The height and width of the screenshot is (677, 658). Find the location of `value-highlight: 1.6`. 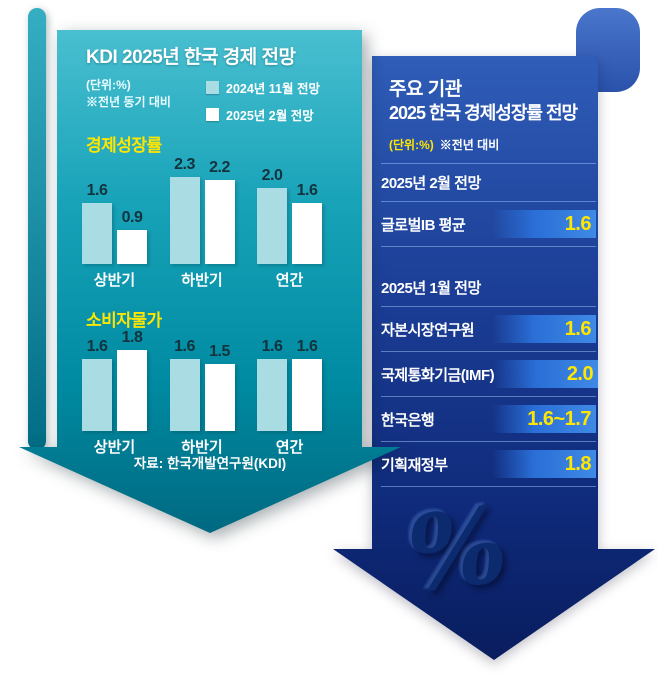

value-highlight: 1.6 is located at coordinates (544, 224).